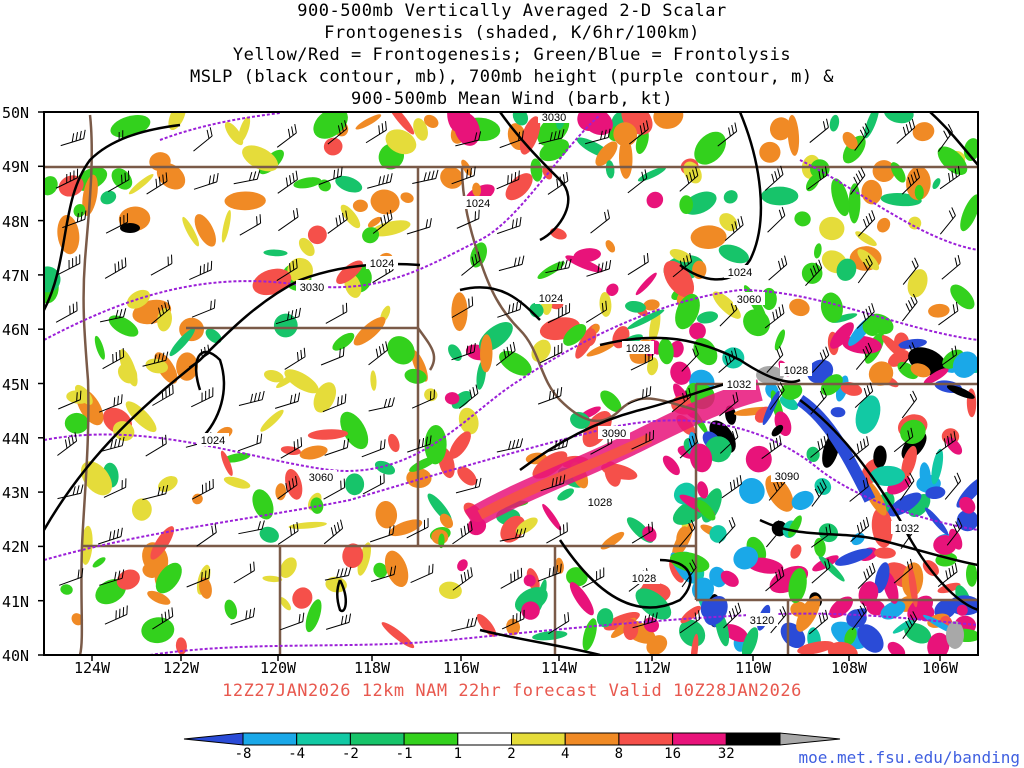 The height and width of the screenshot is (768, 1024). Describe the element at coordinates (578, 294) in the screenshot. I see `border-line` at that location.